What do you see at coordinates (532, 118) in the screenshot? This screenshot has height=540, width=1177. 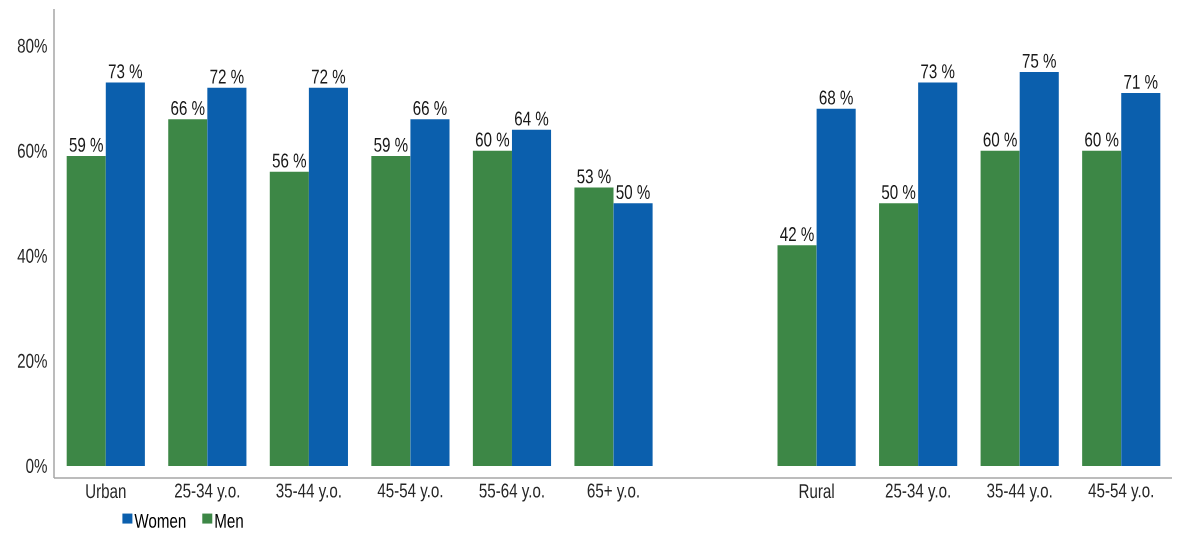 I see `data-label: 64 %` at bounding box center [532, 118].